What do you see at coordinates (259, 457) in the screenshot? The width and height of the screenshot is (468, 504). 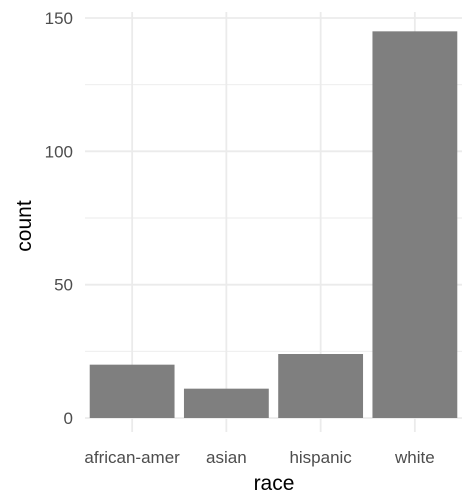 I see `x-axis-ticks: african-amer asian hispanic white` at bounding box center [259, 457].